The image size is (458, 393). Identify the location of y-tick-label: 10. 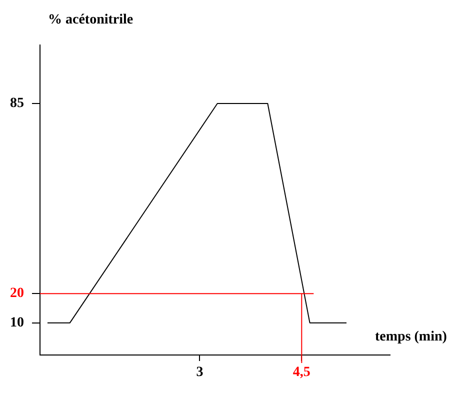
(17, 322).